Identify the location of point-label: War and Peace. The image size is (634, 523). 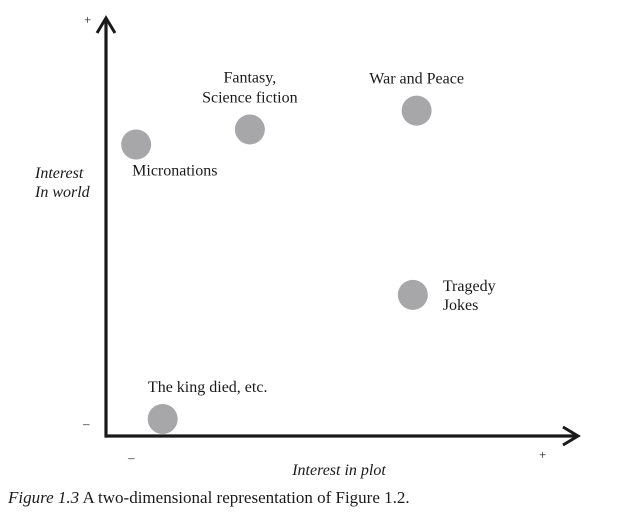
(416, 79).